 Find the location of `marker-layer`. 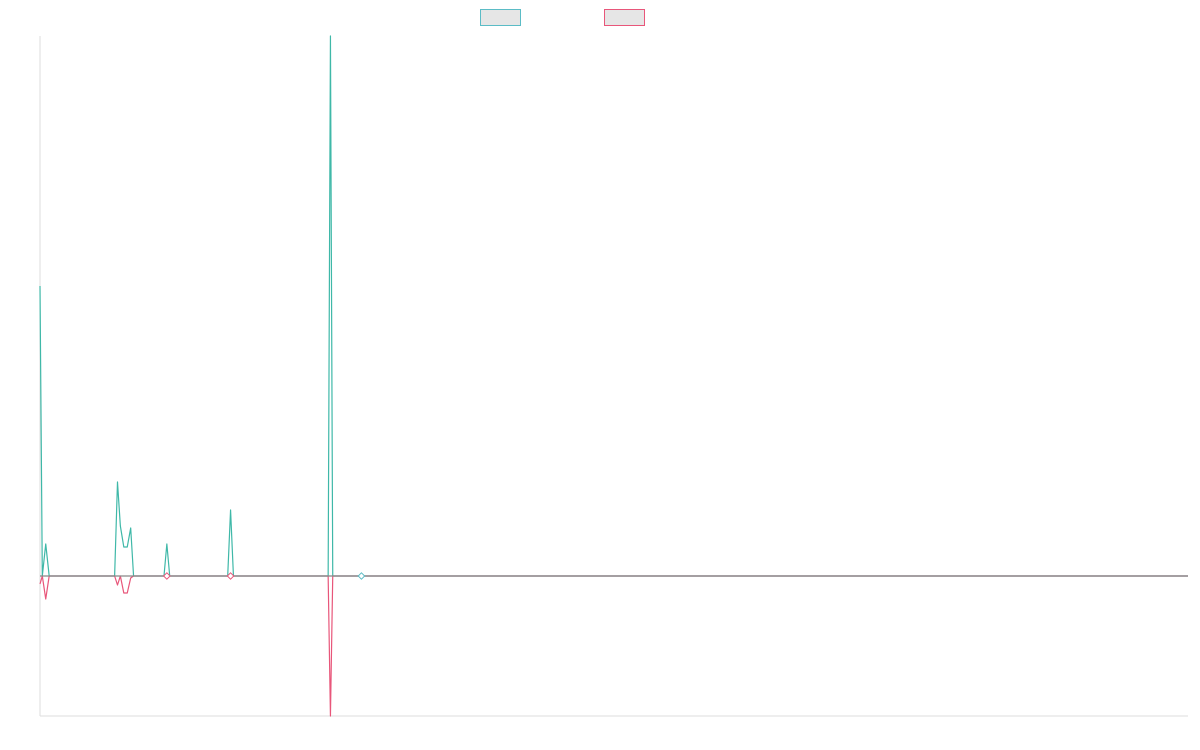

marker-layer is located at coordinates (264, 576).